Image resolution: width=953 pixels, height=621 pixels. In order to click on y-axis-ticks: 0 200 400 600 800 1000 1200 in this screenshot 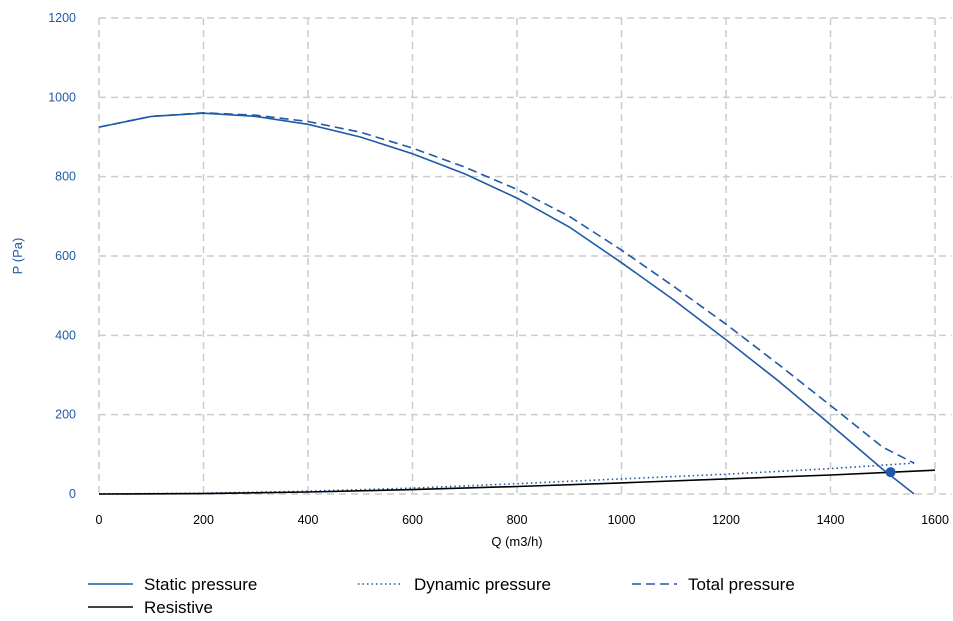, I will do `click(62, 256)`.